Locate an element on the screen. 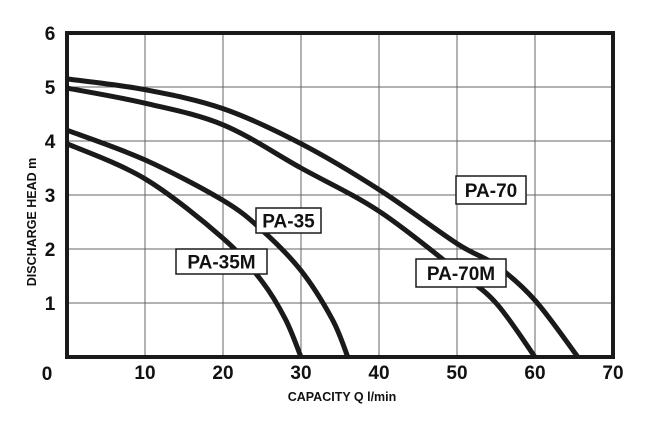  x-axis-label: CAPACITY Q l/min is located at coordinates (342, 397).